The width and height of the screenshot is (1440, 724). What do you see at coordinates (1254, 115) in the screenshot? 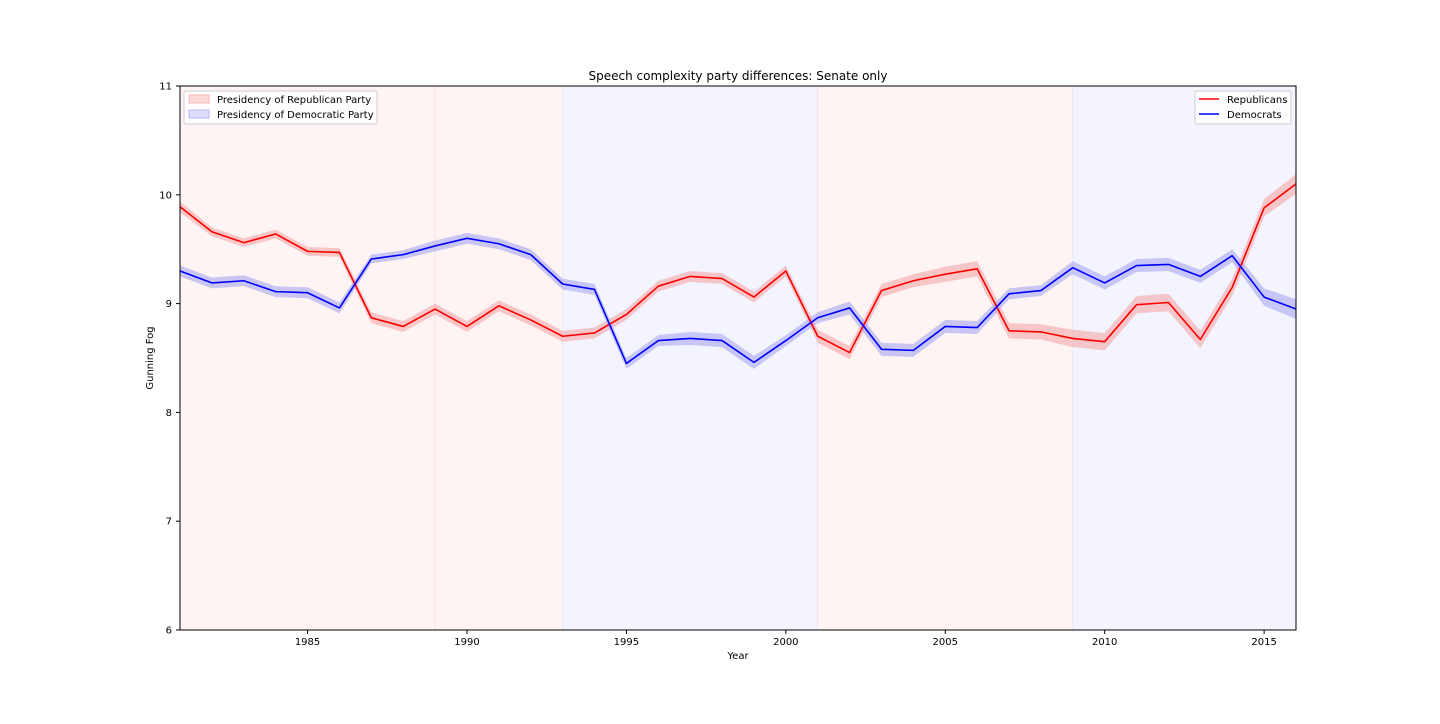
I see `legend-label-democrats: Democrats` at bounding box center [1254, 115].